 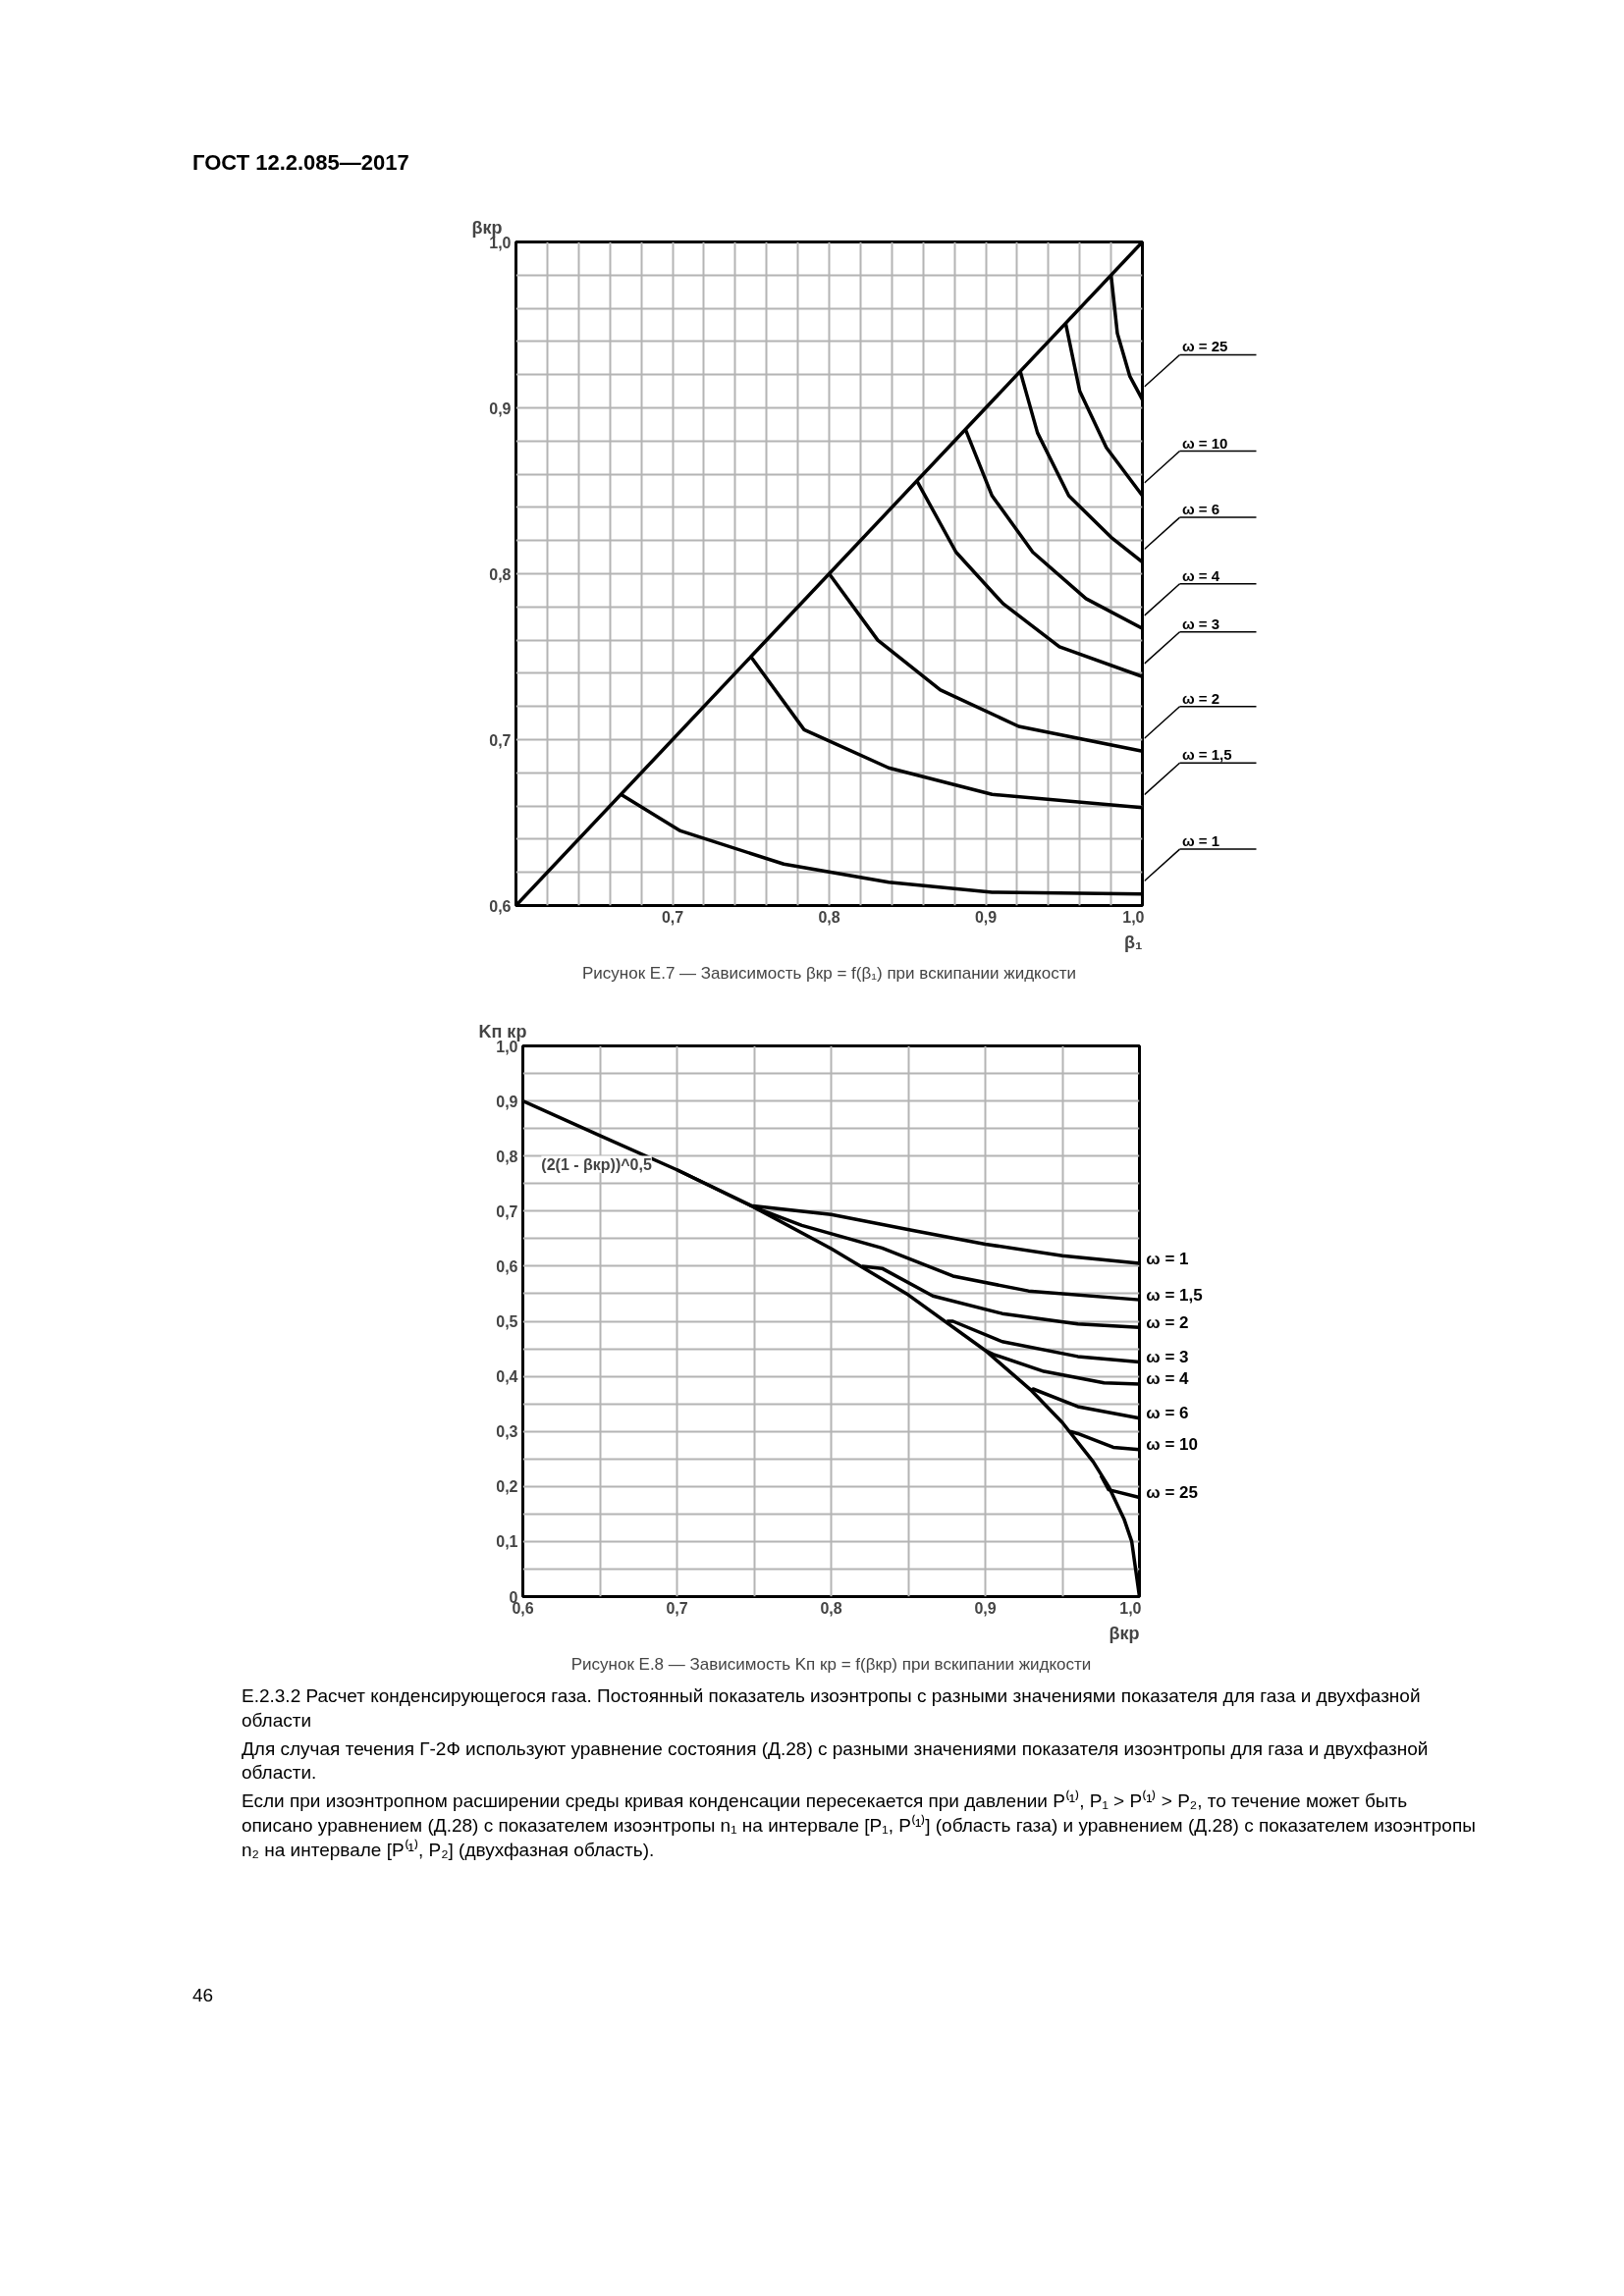 I want to click on text: Для случая течения Г-2Ф используют уравнение состояния (Д.28) с разными значениями показателя изоэнтропы для газа и двухфазной области., so click(x=836, y=1761).